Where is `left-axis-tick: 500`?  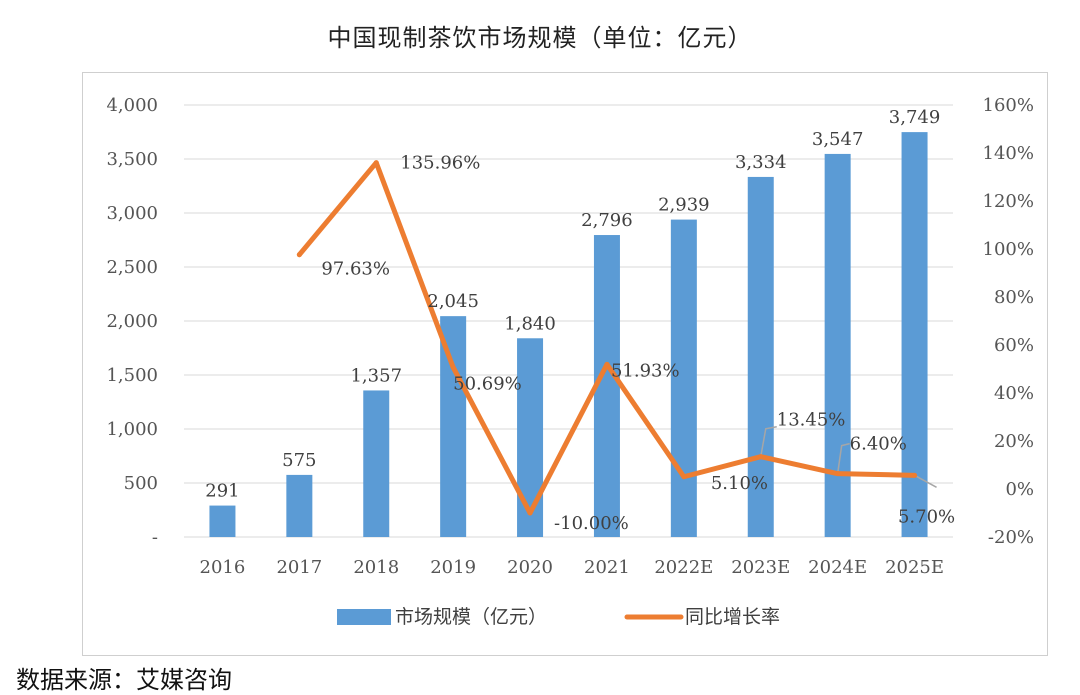
left-axis-tick: 500 is located at coordinates (141, 483).